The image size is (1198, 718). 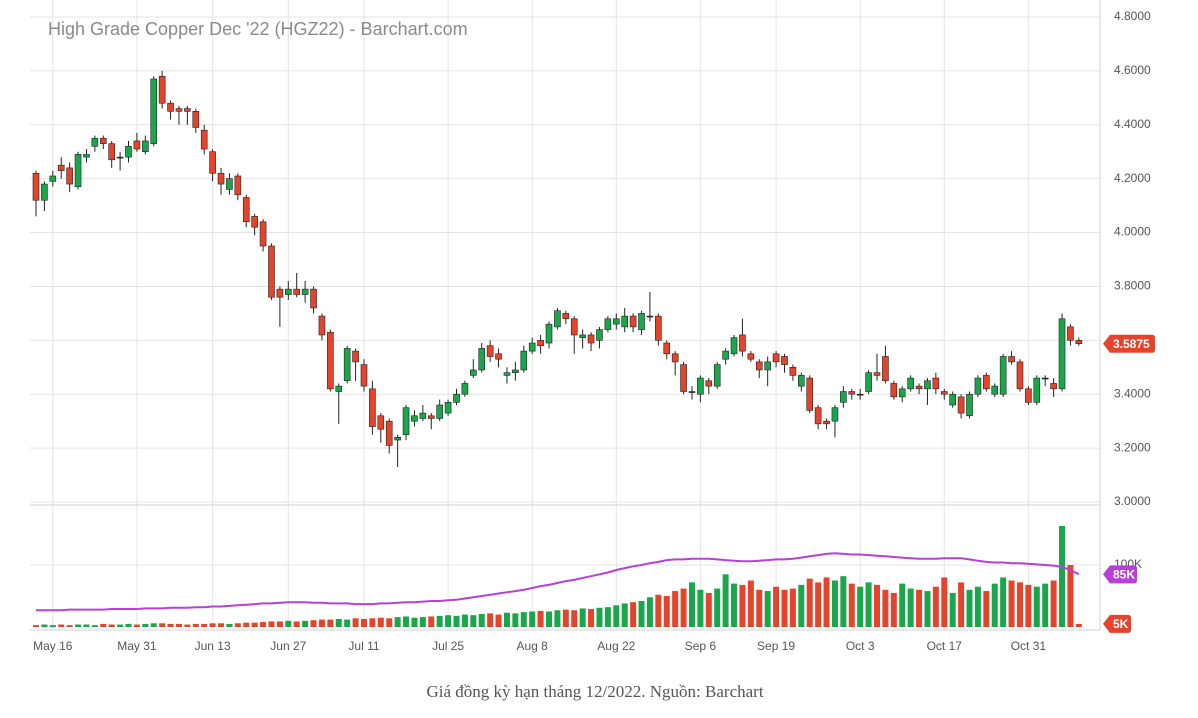 I want to click on x-tick-label: Aug 8, so click(x=533, y=646).